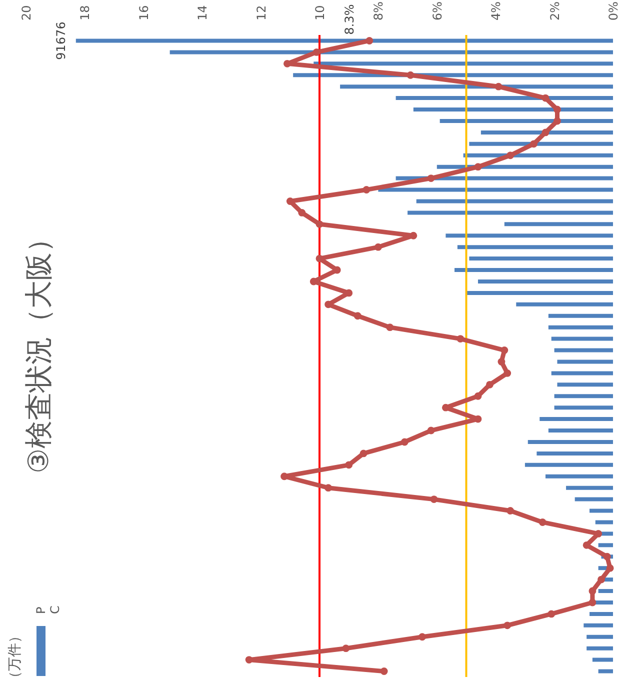  I want to click on x-tick-label: 12, so click(261, 12).